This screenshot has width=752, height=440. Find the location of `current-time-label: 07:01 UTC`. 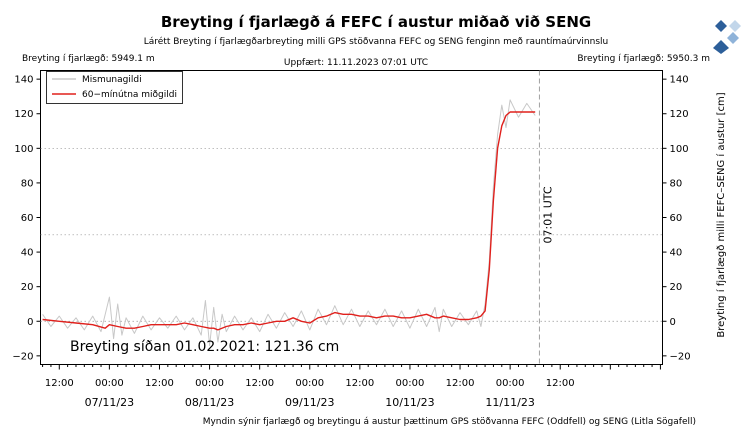

current-time-label: 07:01 UTC is located at coordinates (547, 214).